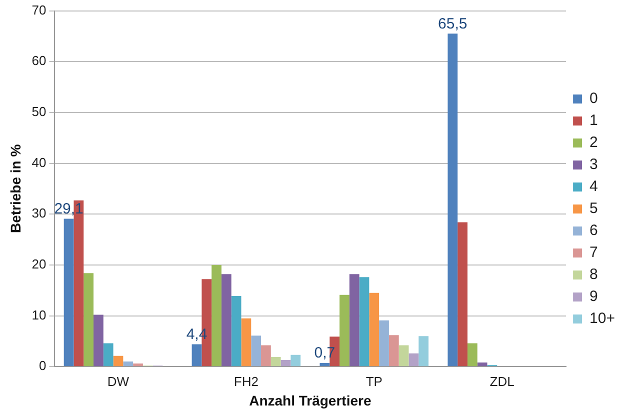  What do you see at coordinates (594, 165) in the screenshot?
I see `legend-label: 3` at bounding box center [594, 165].